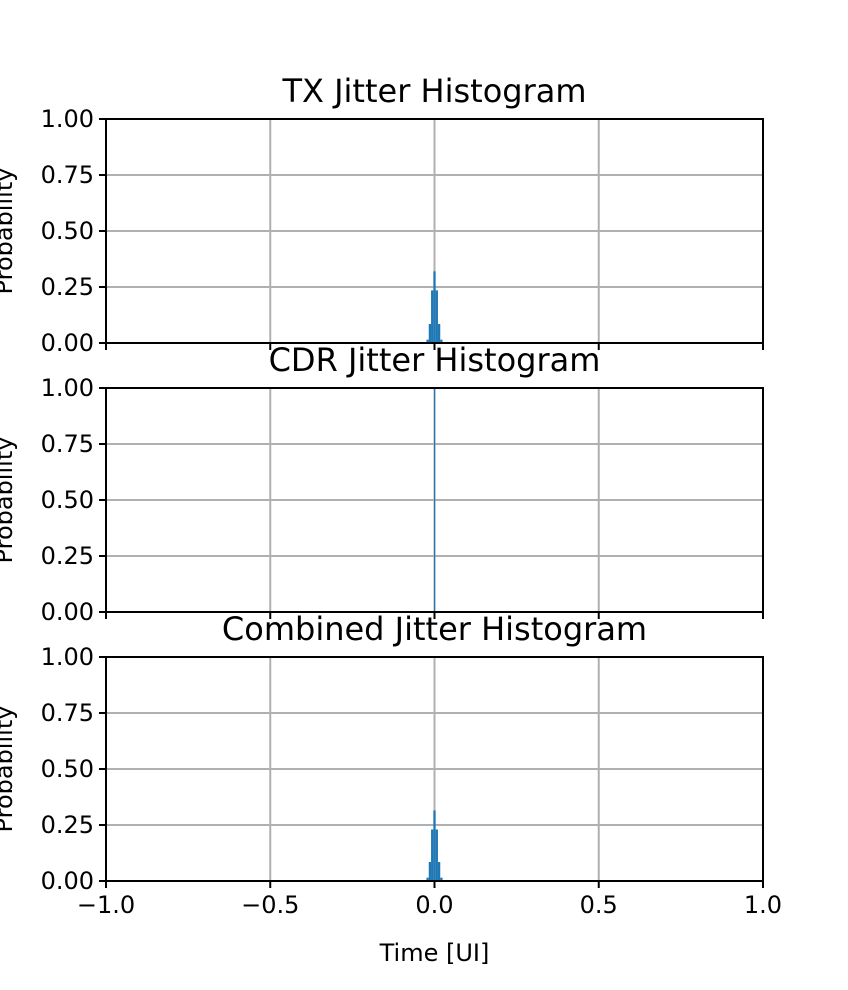  I want to click on x-tick-label: −1.0, so click(106, 905).